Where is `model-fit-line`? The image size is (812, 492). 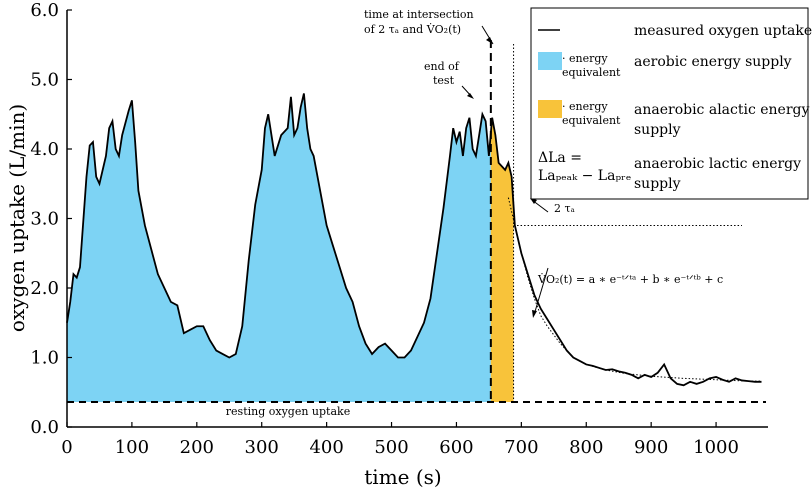
model-fit-line is located at coordinates (634, 289).